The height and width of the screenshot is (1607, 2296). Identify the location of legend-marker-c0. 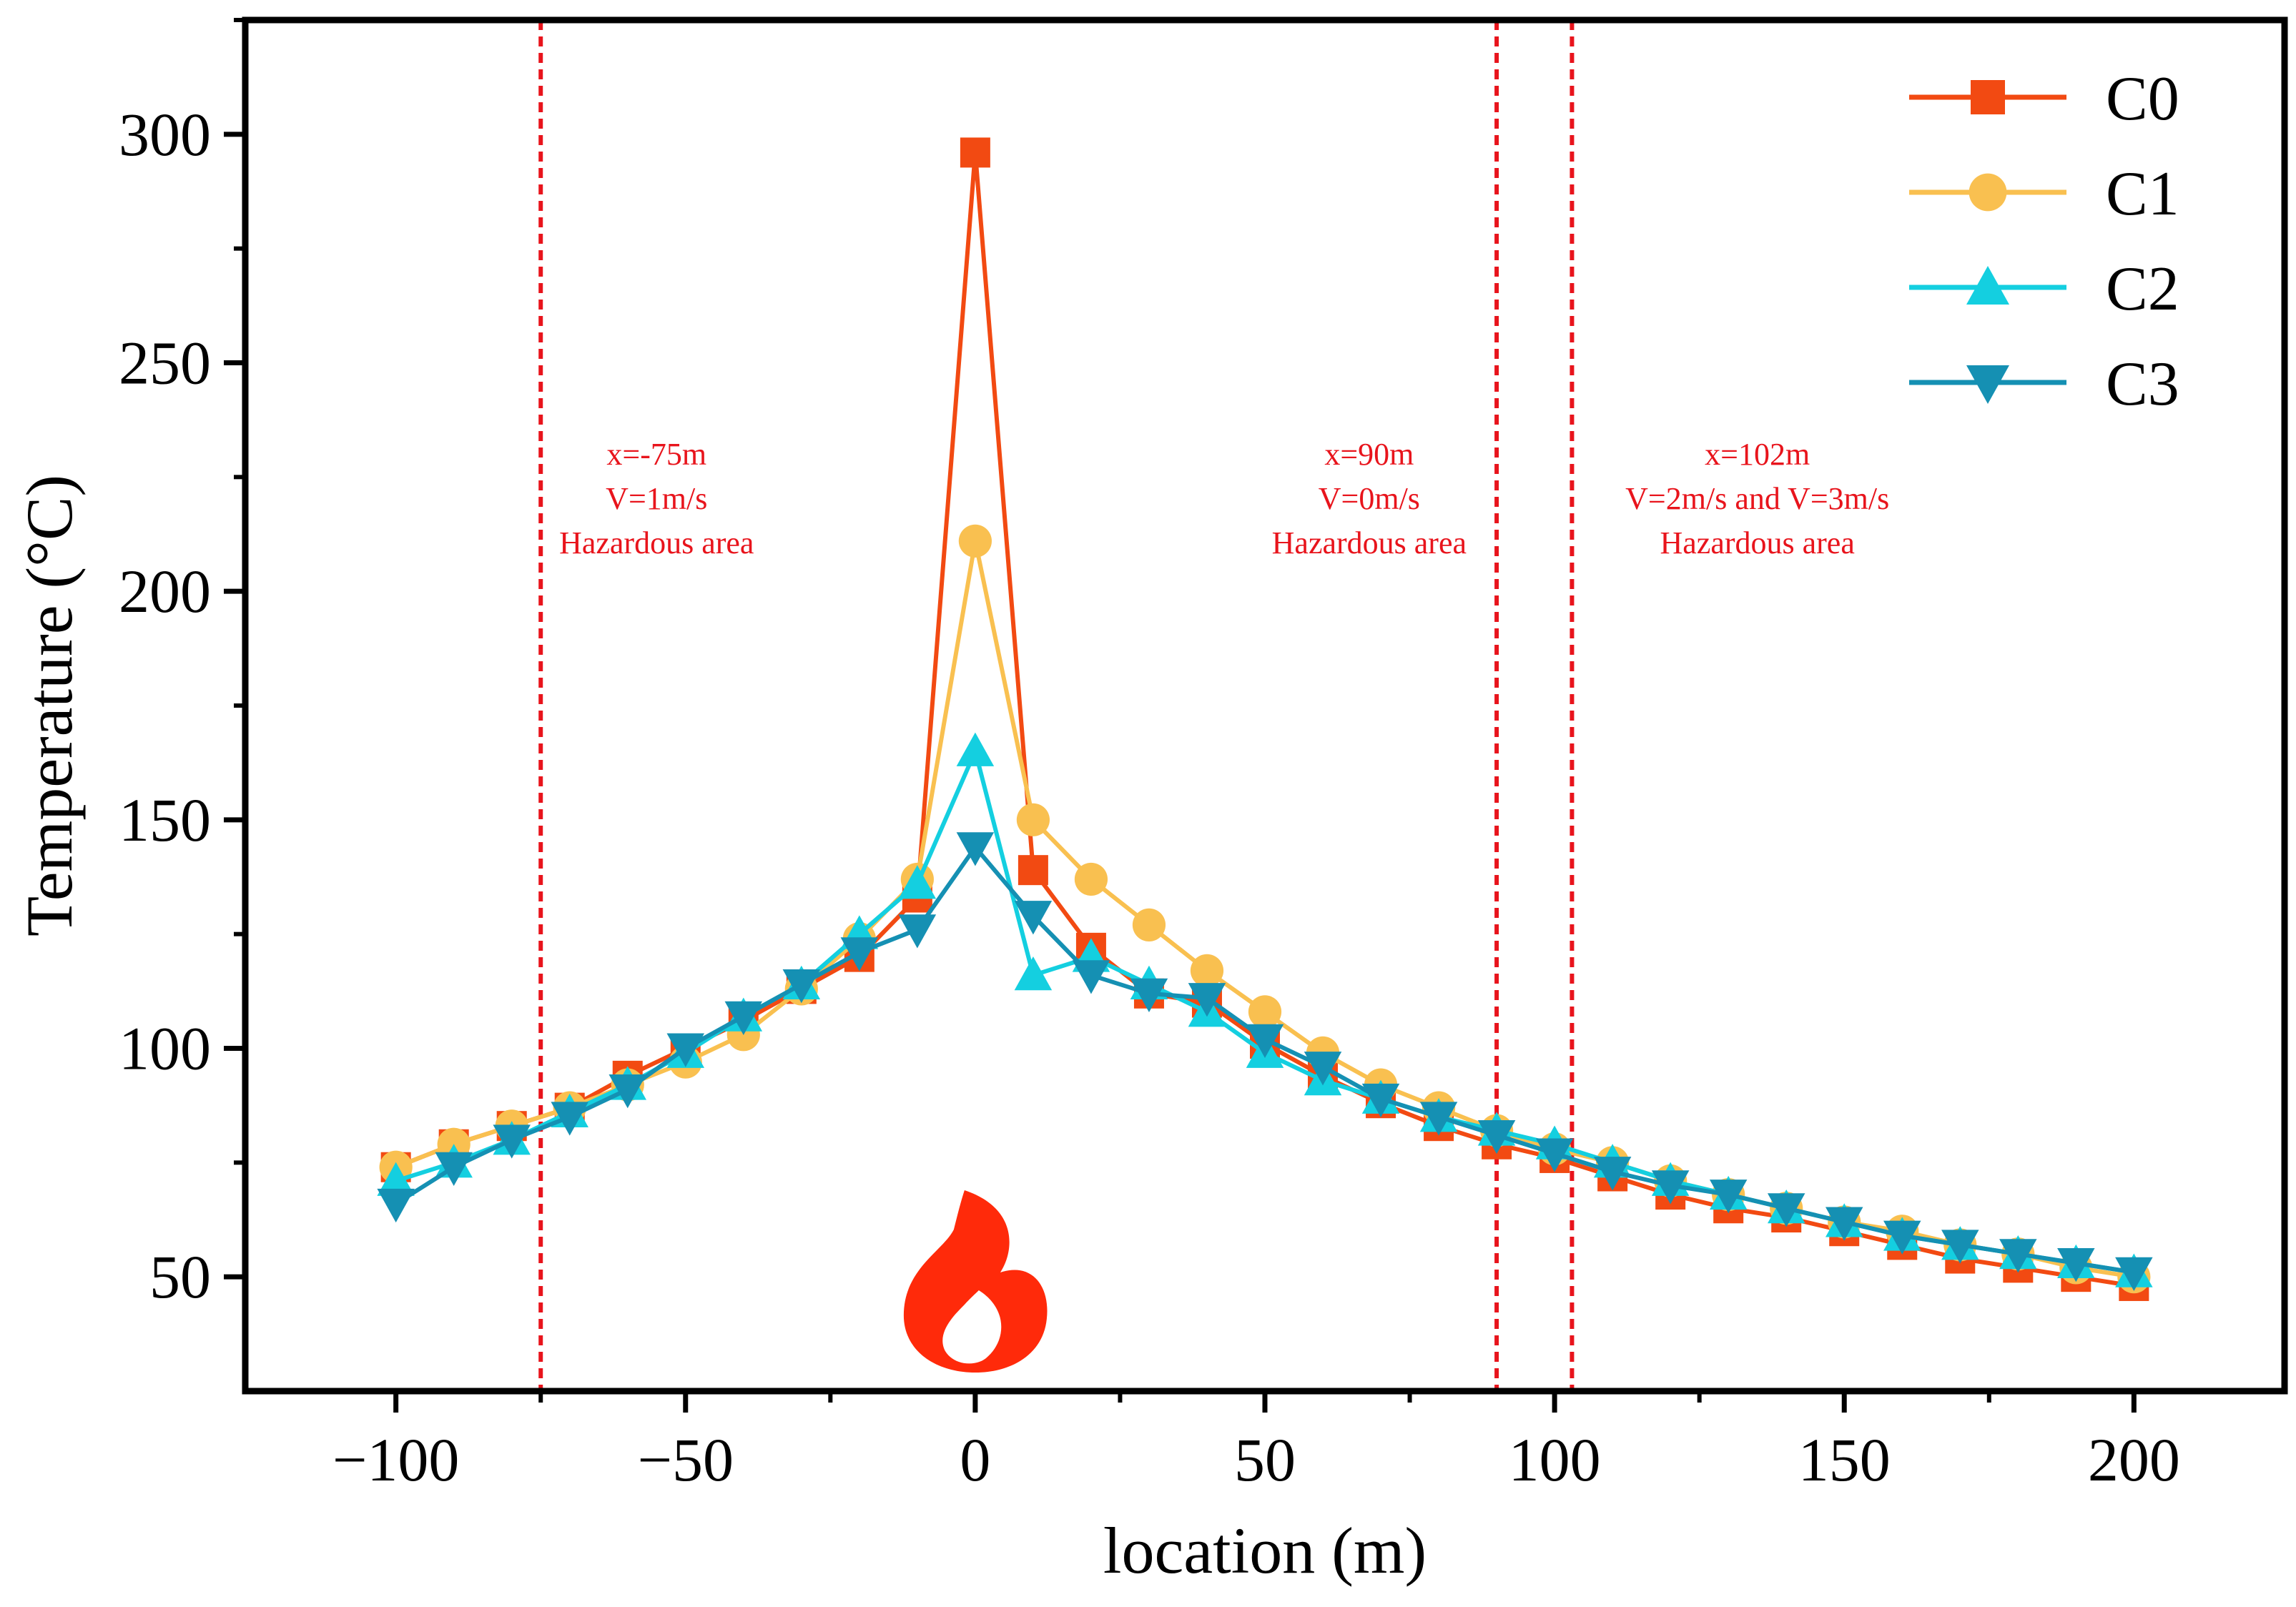
(1988, 97).